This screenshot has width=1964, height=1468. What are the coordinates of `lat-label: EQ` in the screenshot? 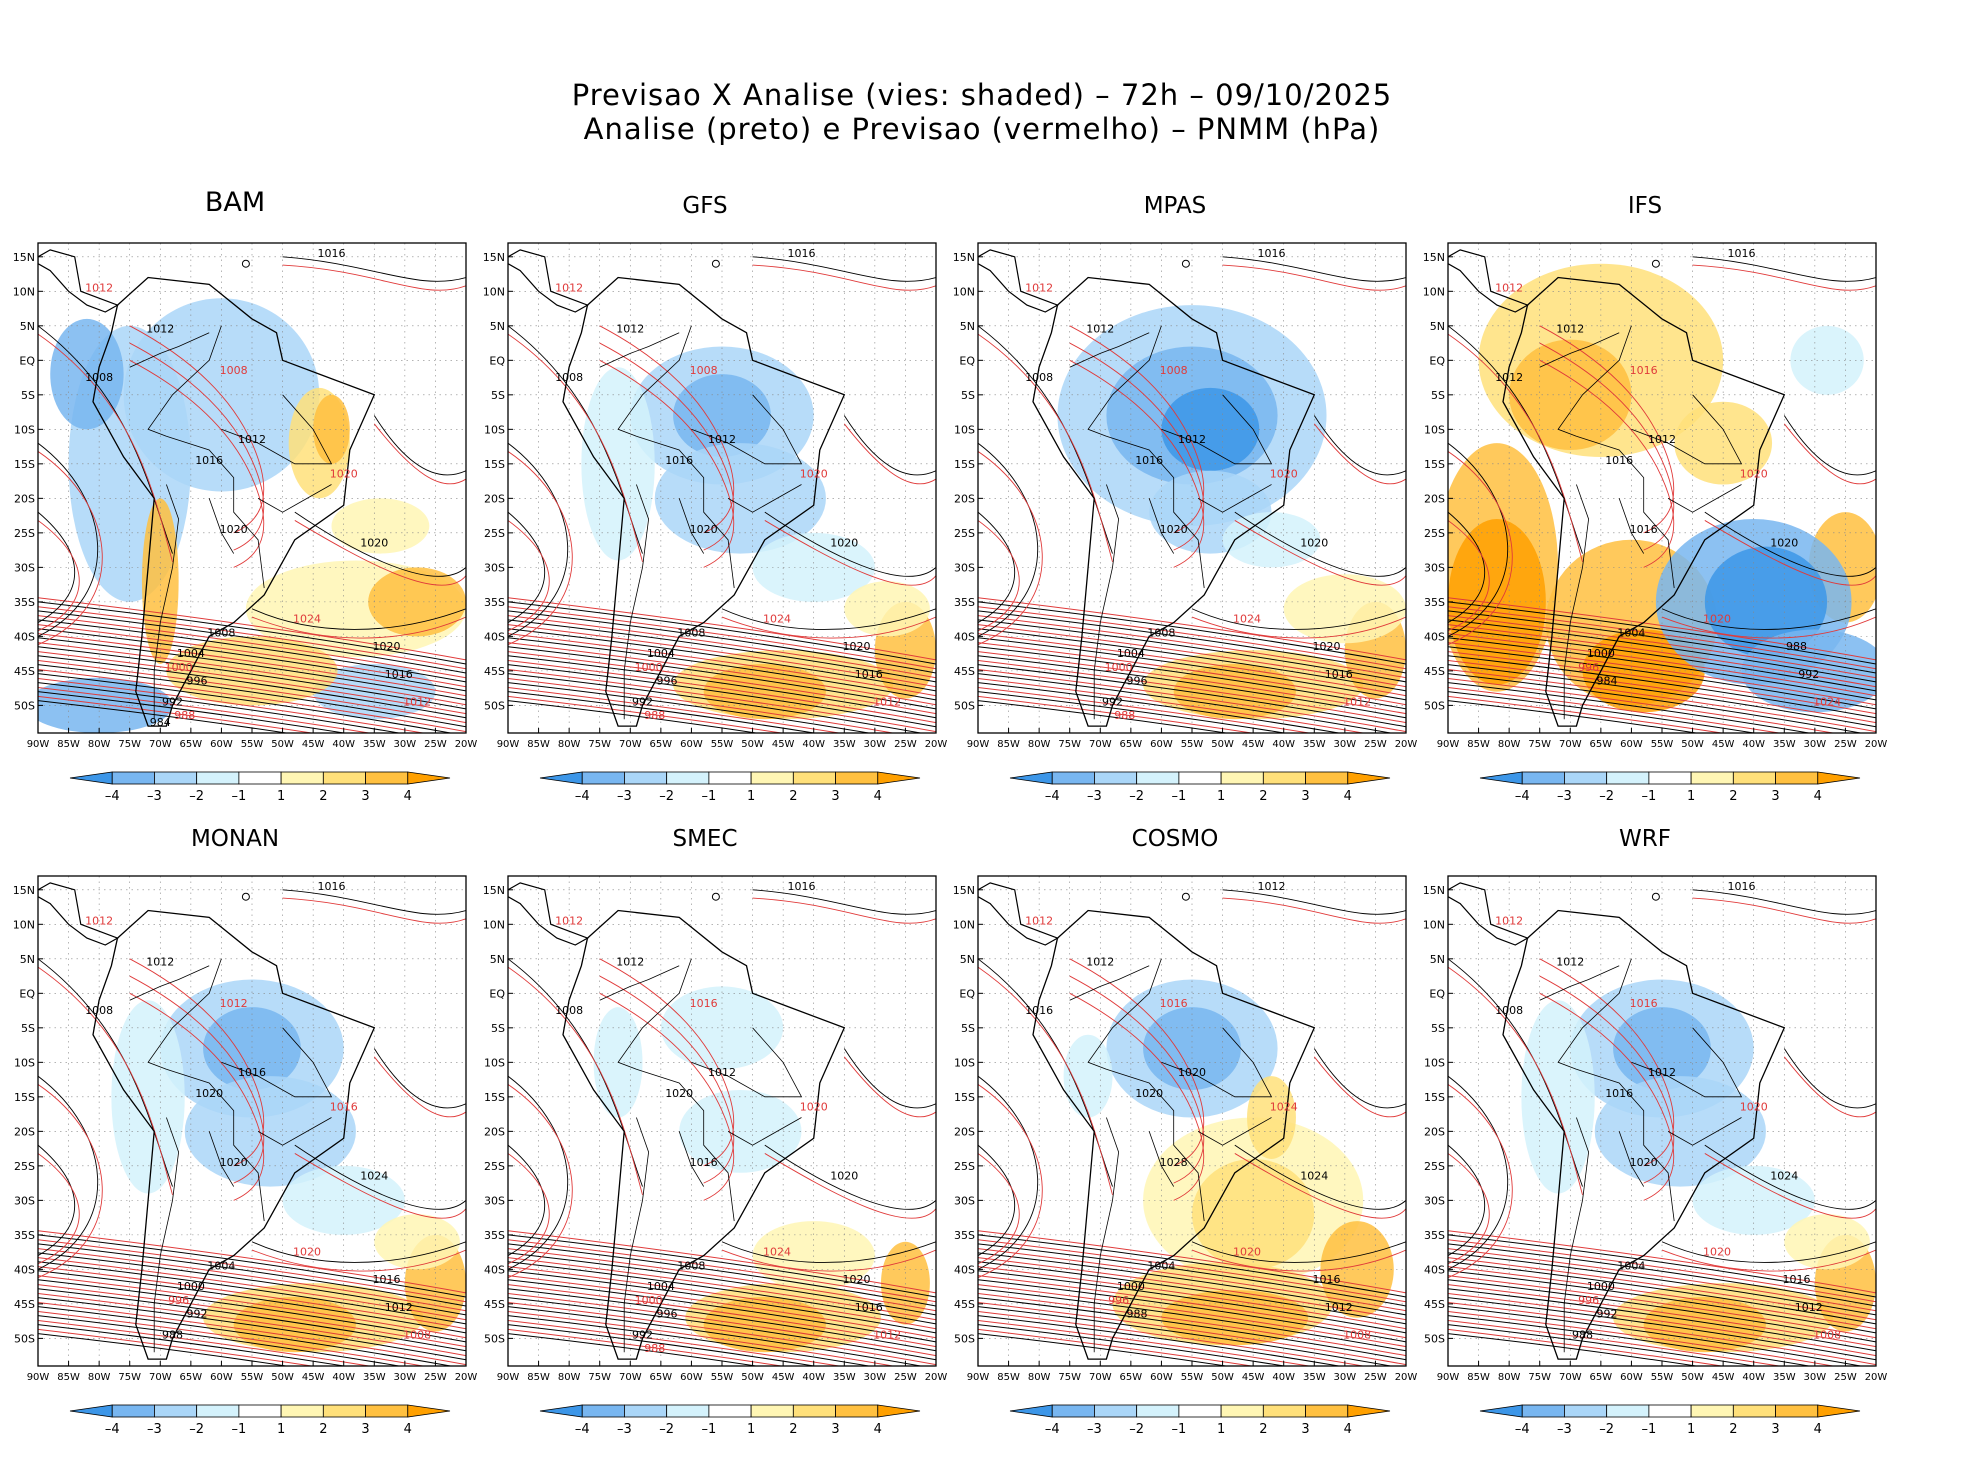 It's located at (1437, 360).